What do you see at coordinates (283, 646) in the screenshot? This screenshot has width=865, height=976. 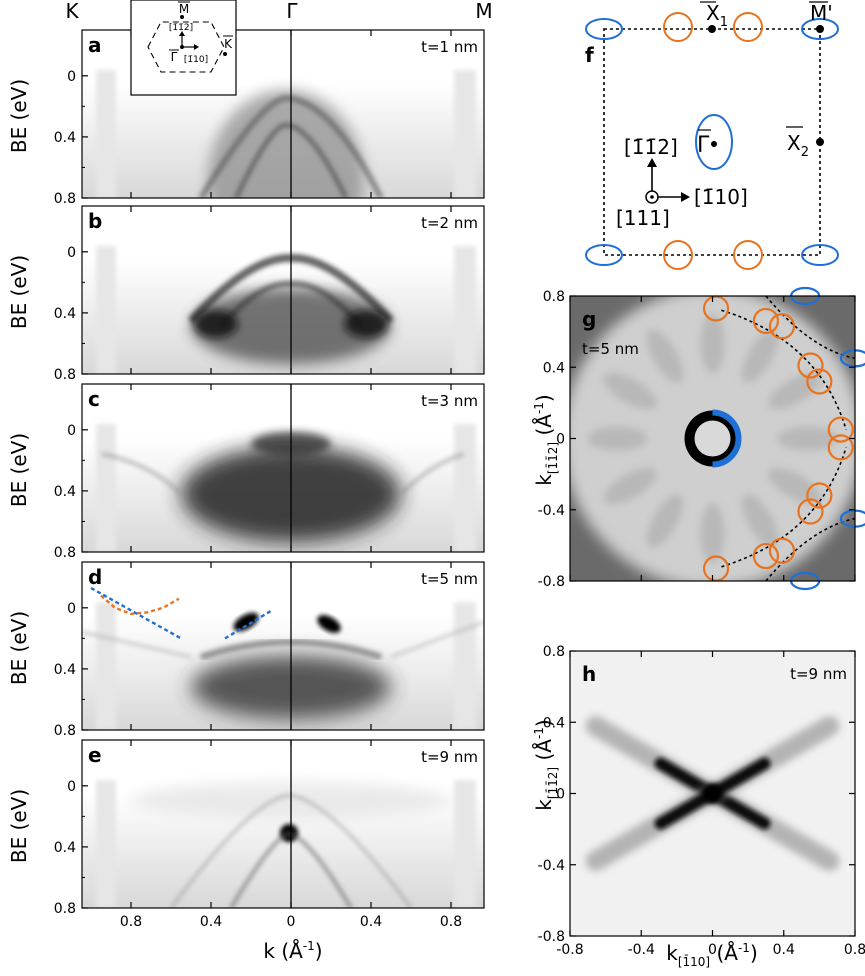 I see `heatmap-d` at bounding box center [283, 646].